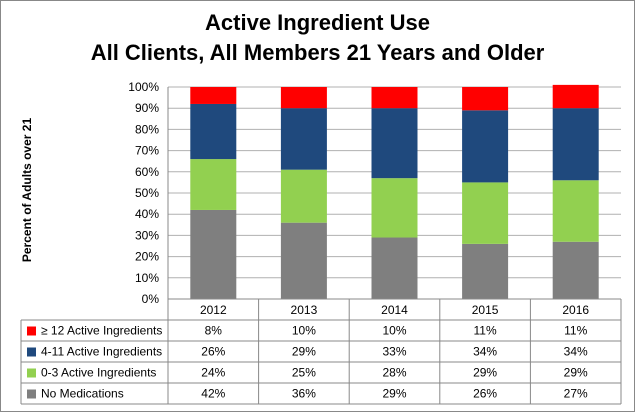 The height and width of the screenshot is (412, 635). Describe the element at coordinates (394, 352) in the screenshot. I see `table-value: 33%` at that location.